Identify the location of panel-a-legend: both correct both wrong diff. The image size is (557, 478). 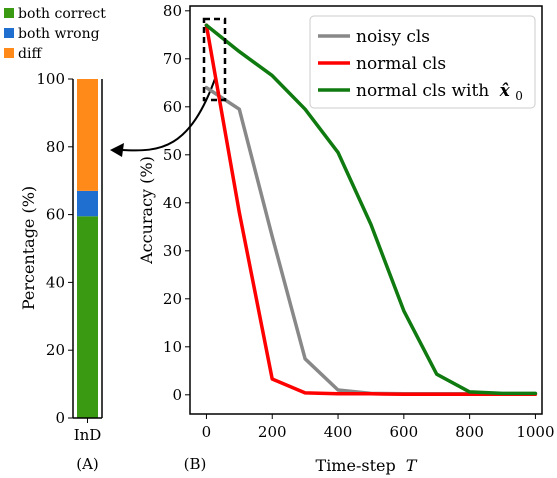
(55, 34).